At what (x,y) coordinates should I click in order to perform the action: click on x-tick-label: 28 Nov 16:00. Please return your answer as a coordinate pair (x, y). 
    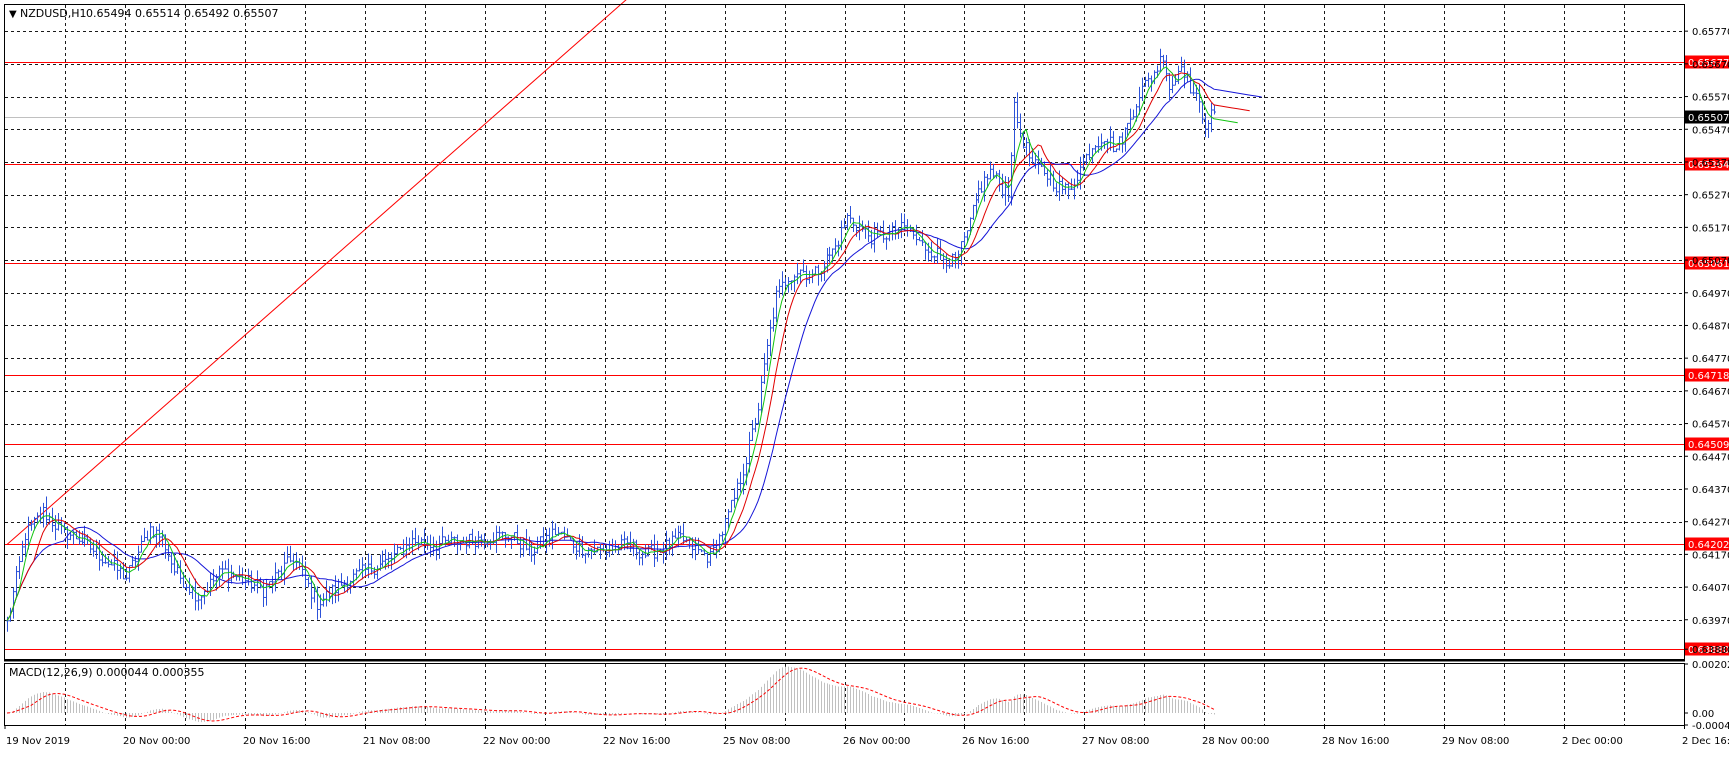
    Looking at the image, I should click on (1355, 741).